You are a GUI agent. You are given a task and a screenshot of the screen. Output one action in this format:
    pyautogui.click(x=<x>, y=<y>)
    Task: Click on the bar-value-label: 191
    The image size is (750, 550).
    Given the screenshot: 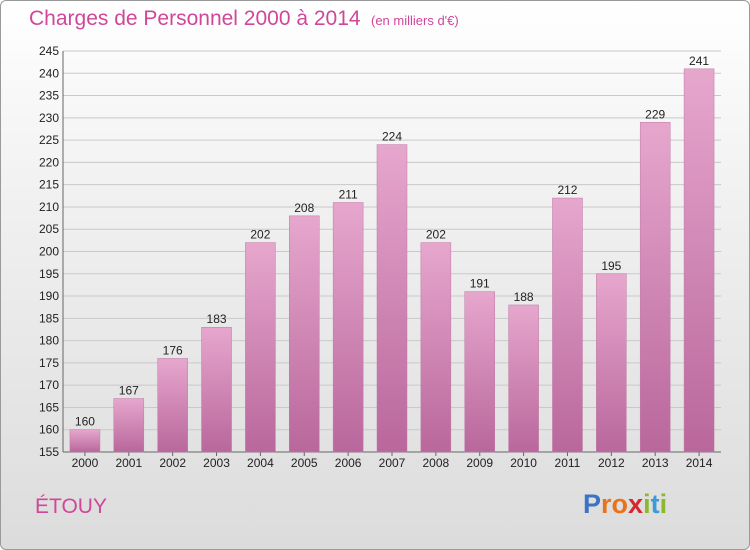 What is the action you would take?
    pyautogui.click(x=480, y=284)
    